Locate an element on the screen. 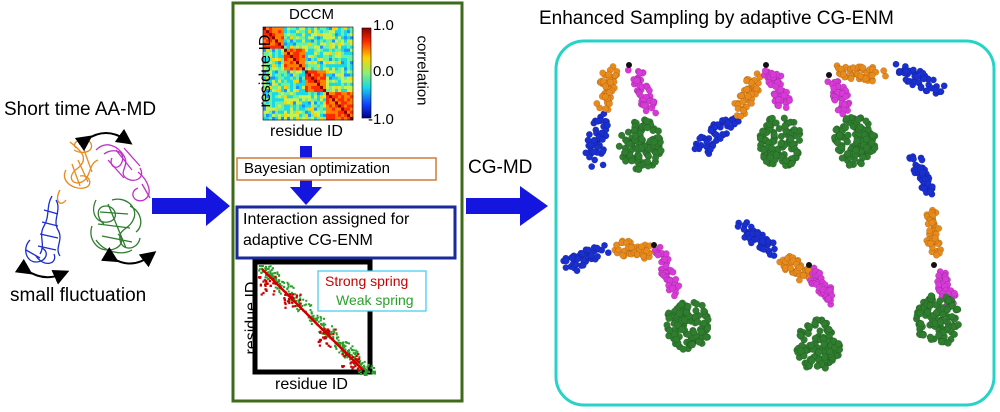  colorbar-tick-top: 1.0 is located at coordinates (383, 25).